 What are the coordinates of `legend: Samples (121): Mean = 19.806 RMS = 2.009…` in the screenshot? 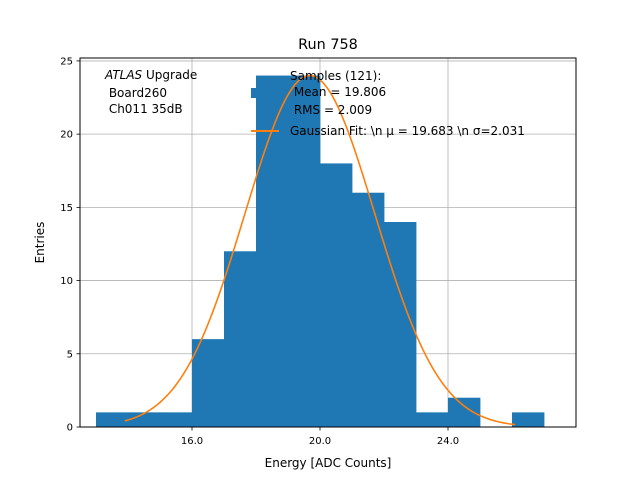 It's located at (388, 103).